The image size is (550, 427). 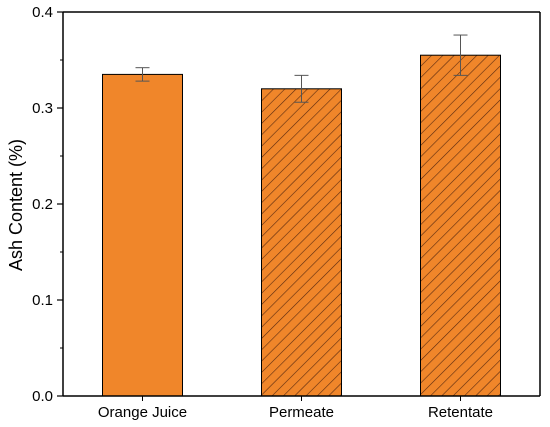 I want to click on y-tick-label: 0.3, so click(x=42, y=108).